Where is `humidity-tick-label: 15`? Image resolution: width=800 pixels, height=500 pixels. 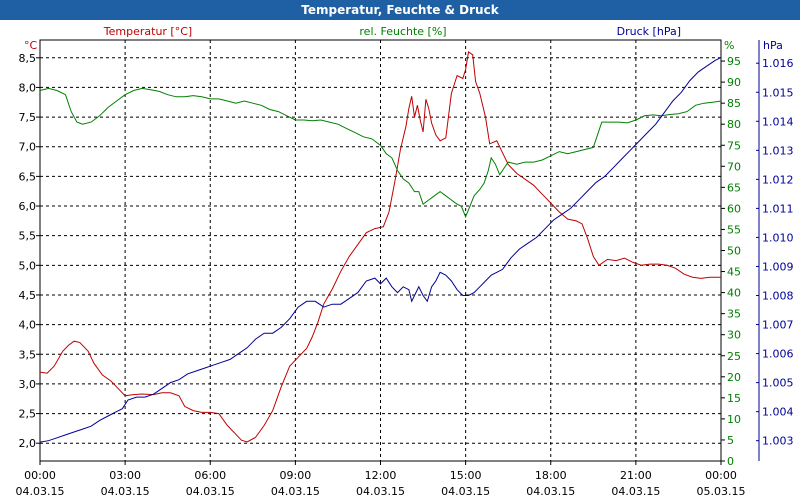
humidity-tick-label: 15 is located at coordinates (734, 398).